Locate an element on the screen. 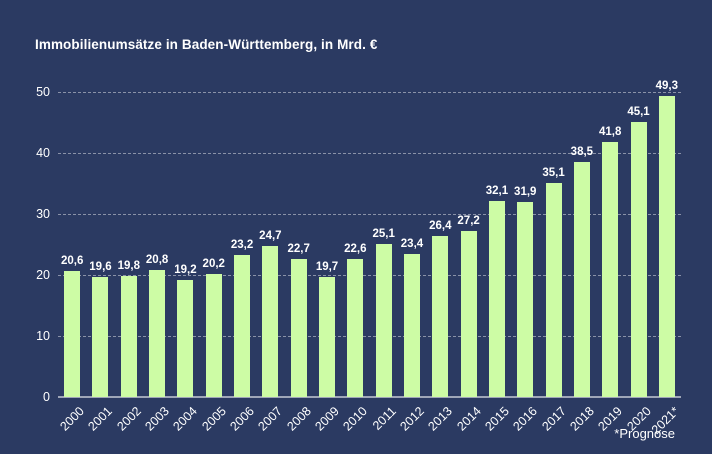 The width and height of the screenshot is (712, 454). bar-2020 is located at coordinates (638, 259).